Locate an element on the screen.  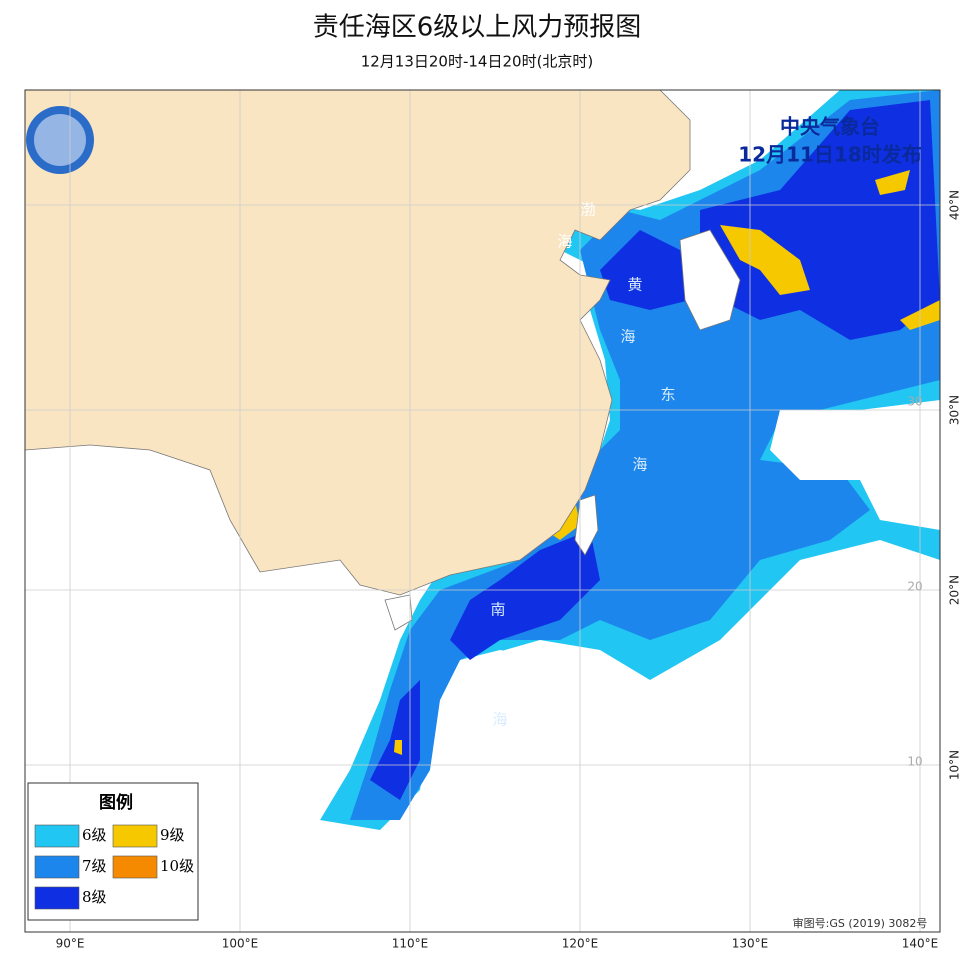
sea-label: 渤 is located at coordinates (587, 210).